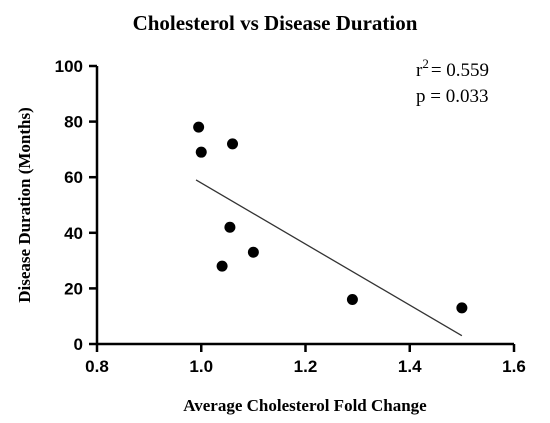 This screenshot has height=423, width=550. I want to click on y-tick-label: 60, so click(73, 177).